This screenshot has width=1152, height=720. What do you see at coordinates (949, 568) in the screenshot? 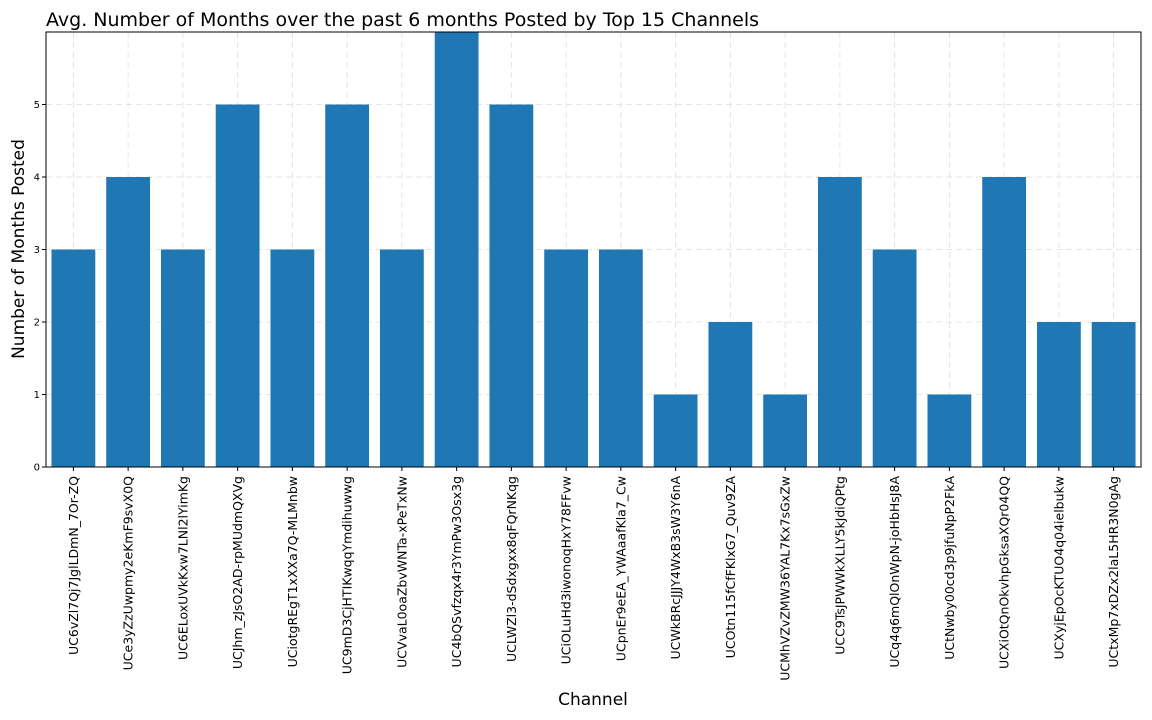
I see `x-tick-label: UCtNwby00cd3p9jfuNpP2FkA` at bounding box center [949, 568].